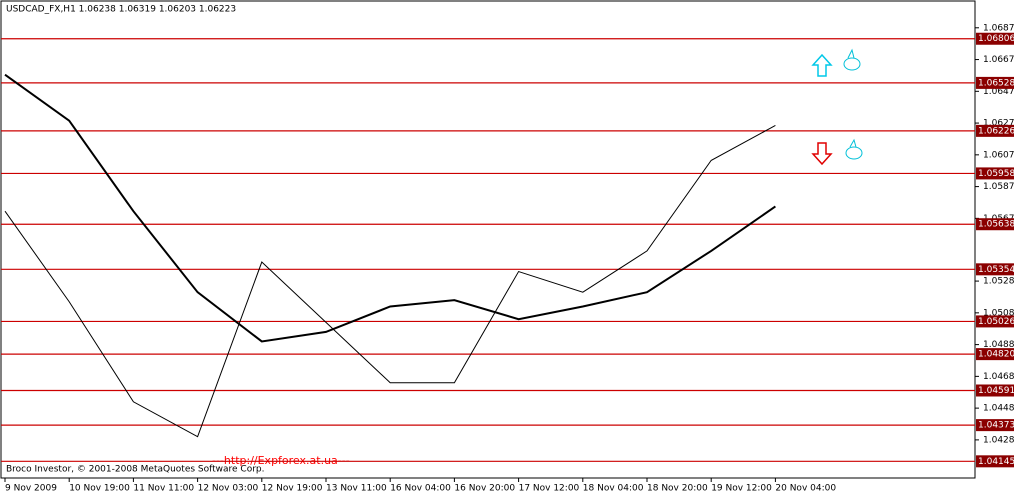 This screenshot has height=499, width=1014. Describe the element at coordinates (998, 155) in the screenshot. I see `y-tick-label: 1.06075` at that location.